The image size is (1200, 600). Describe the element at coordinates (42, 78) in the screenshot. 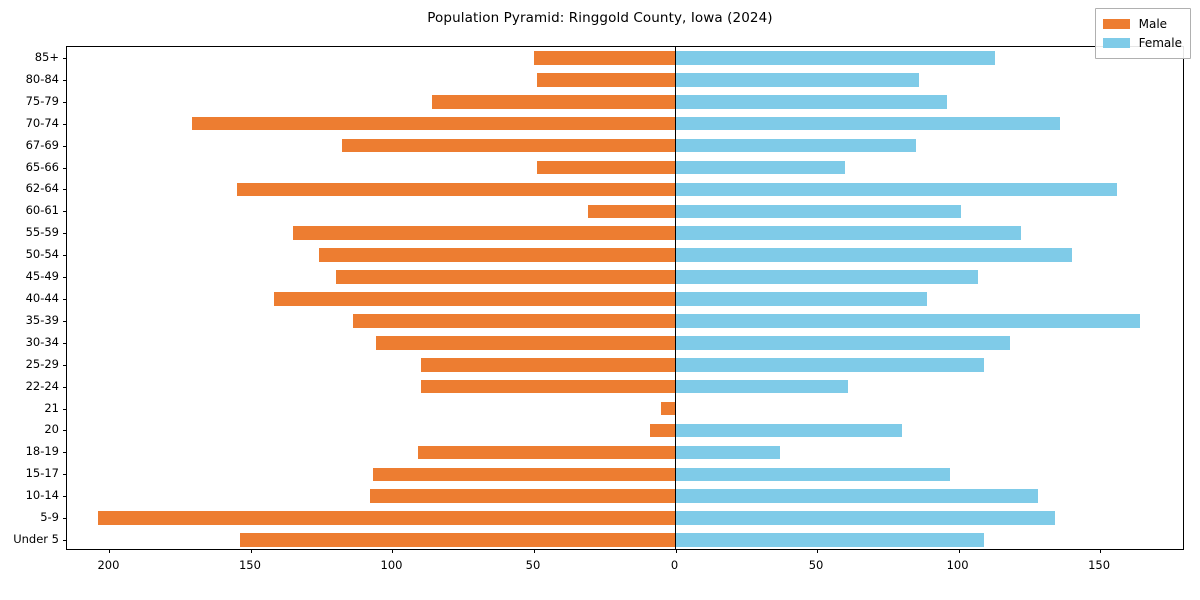

I see `y-tick-label-80-84: 80-84` at that location.